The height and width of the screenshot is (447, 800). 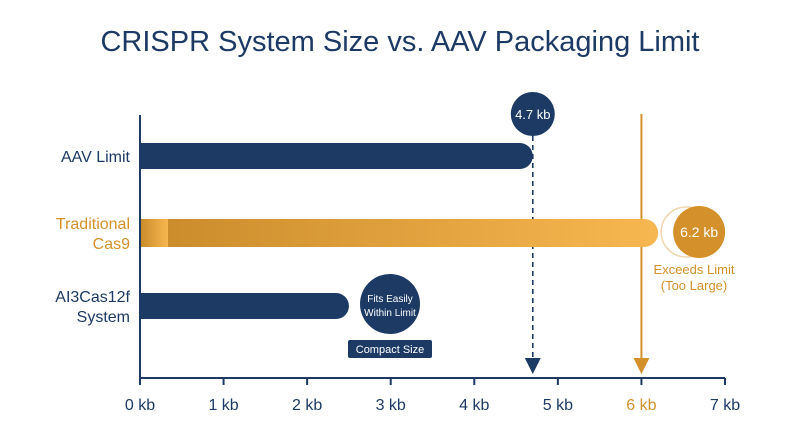 What do you see at coordinates (96, 157) in the screenshot?
I see `category-label: AAV Limit` at bounding box center [96, 157].